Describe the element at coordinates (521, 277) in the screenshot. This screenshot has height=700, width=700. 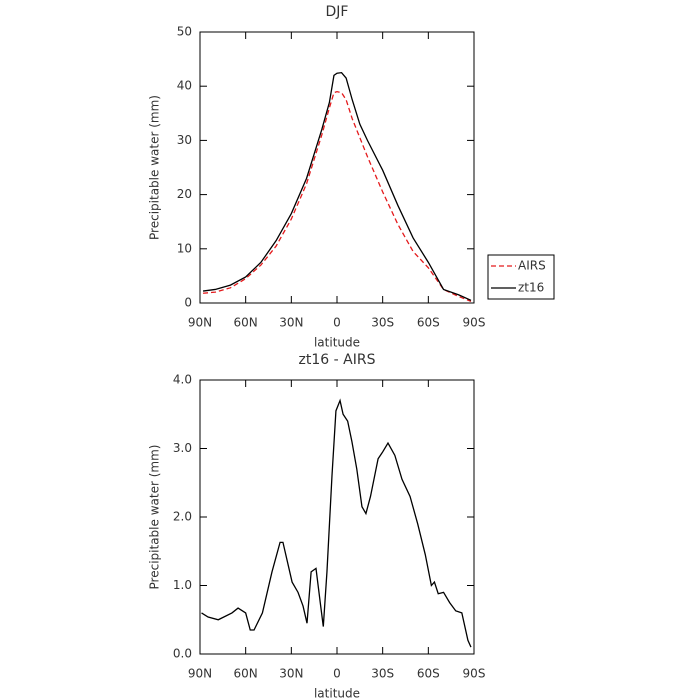
I see `legend-box` at that location.